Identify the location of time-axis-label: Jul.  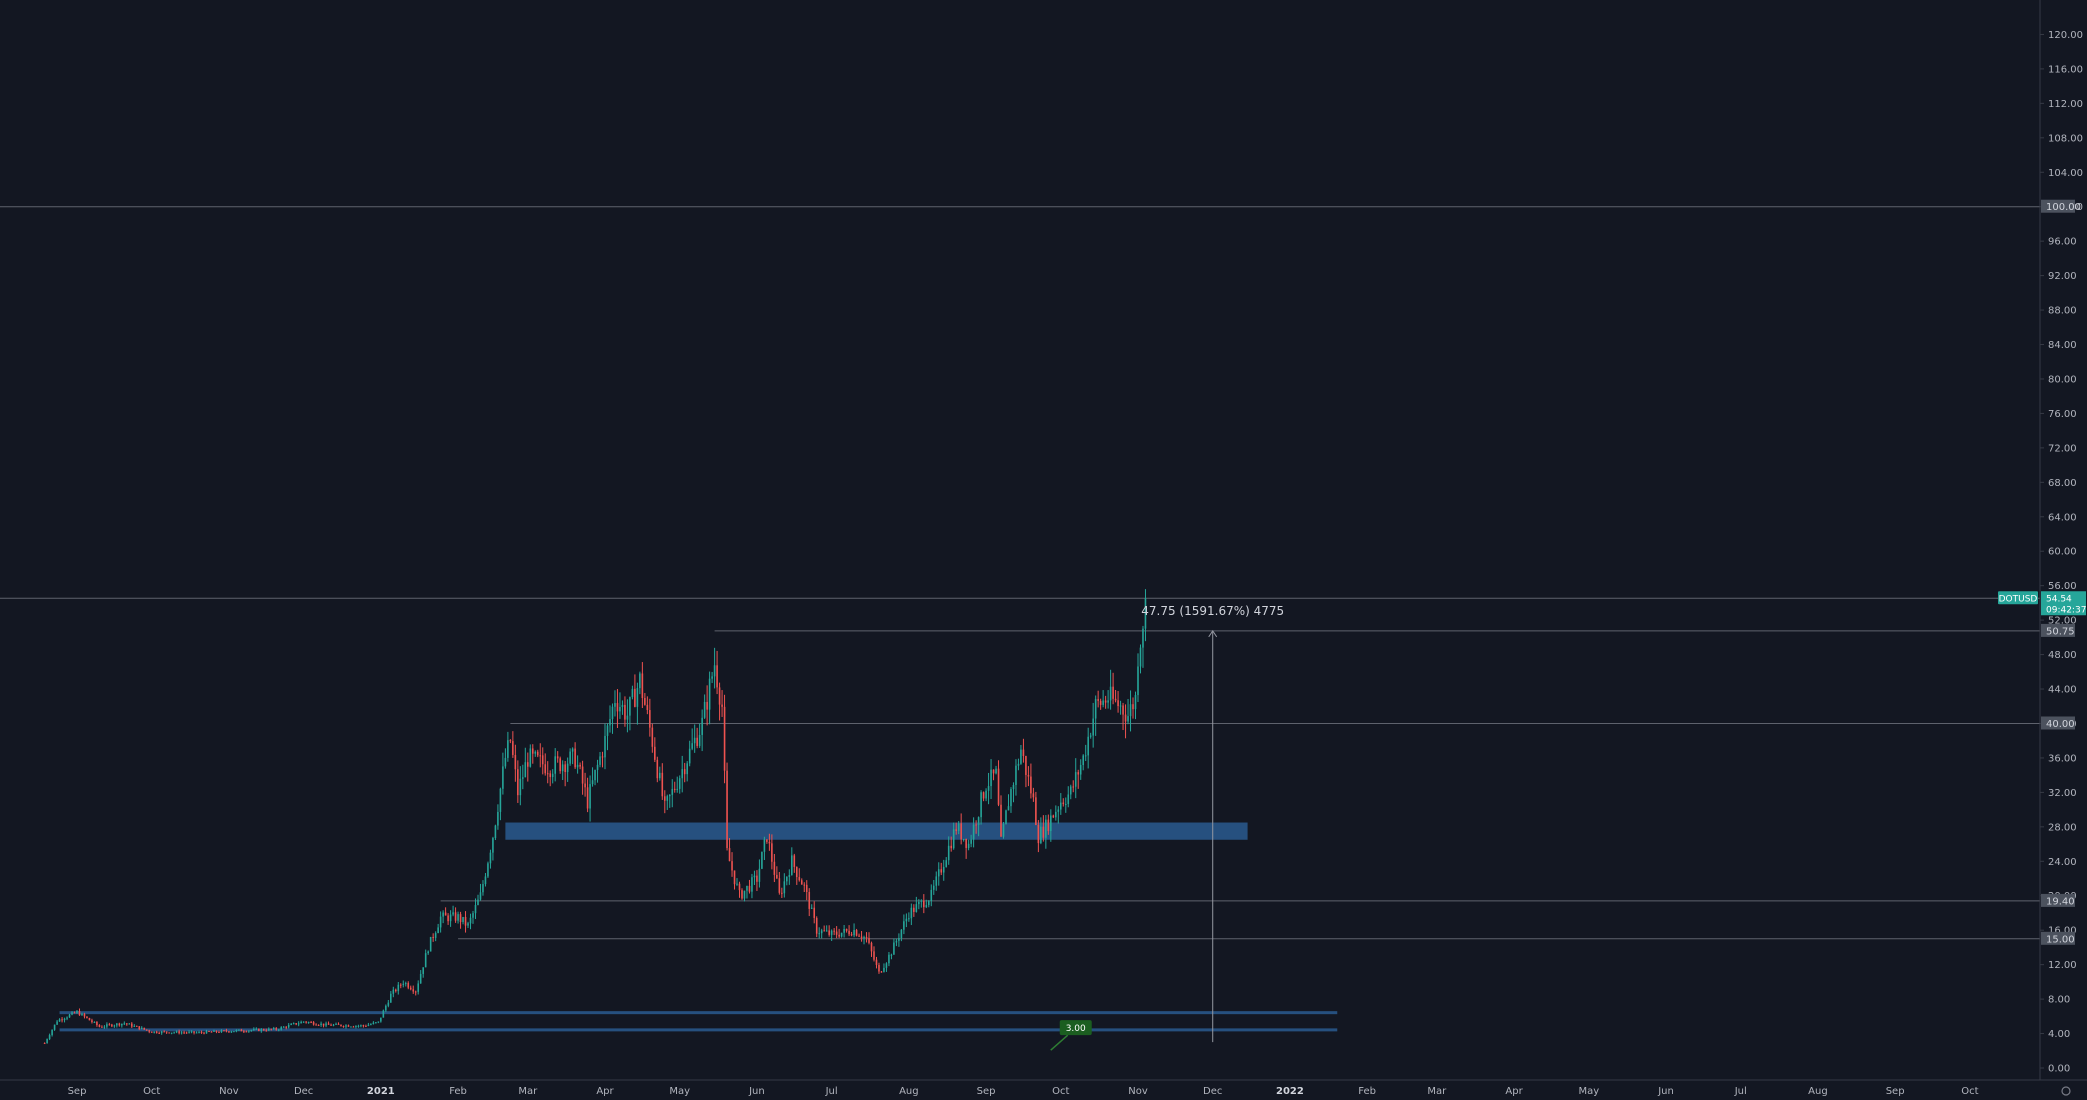
(831, 1091).